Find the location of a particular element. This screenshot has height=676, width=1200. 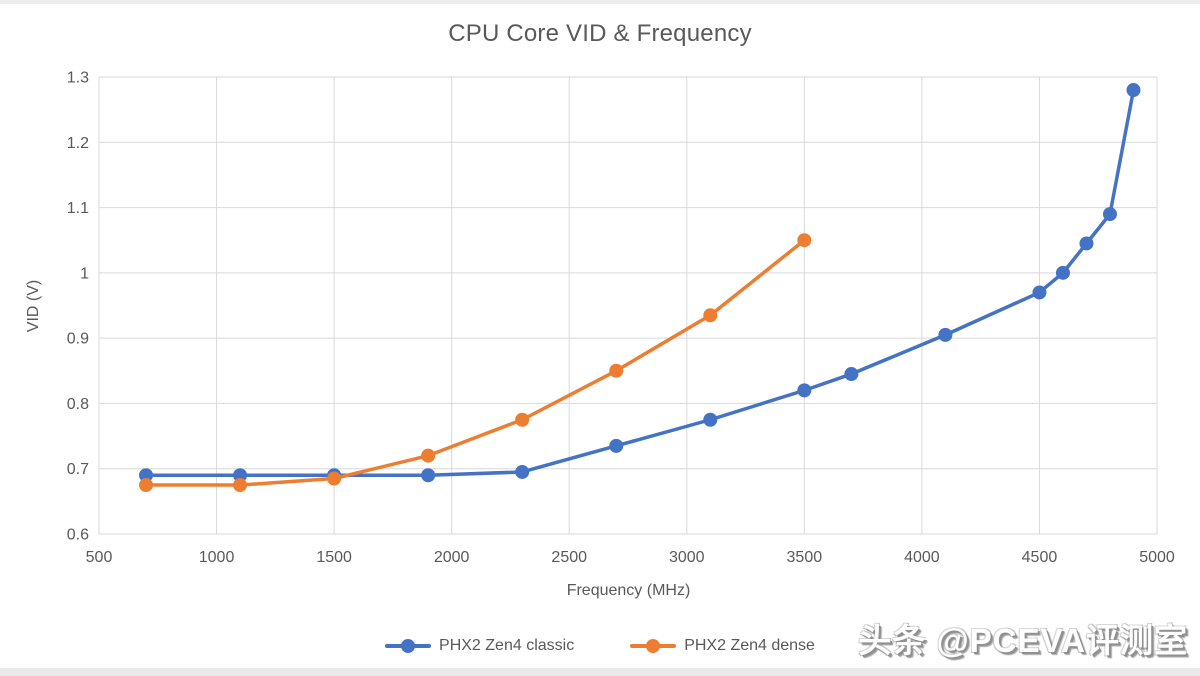

y-tick-label: 1.1 is located at coordinates (78, 208).